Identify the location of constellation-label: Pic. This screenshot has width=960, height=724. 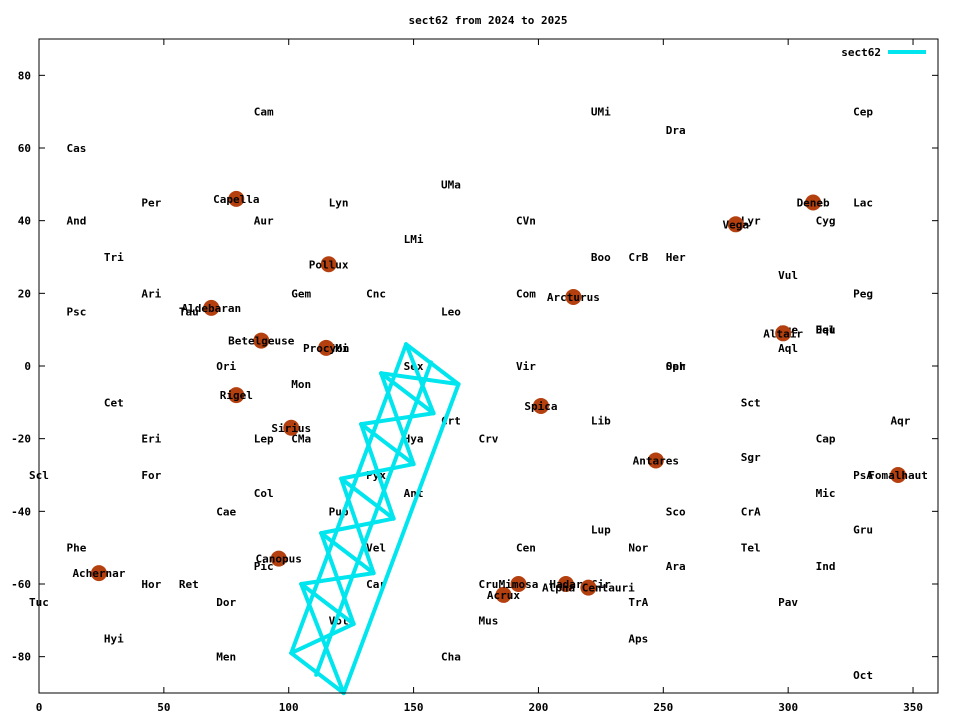
(264, 566).